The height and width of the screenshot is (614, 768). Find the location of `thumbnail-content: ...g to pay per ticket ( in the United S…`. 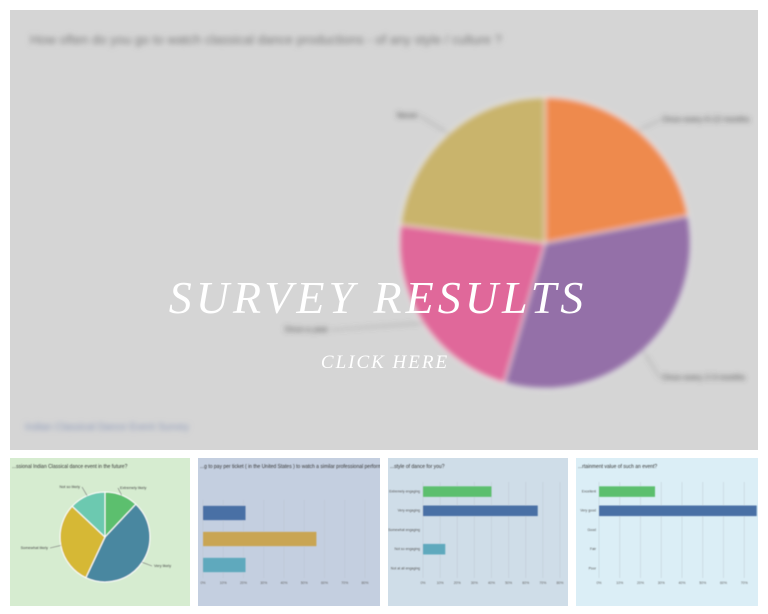

thumbnail-content: ...g to pay per ticket ( in the United S… is located at coordinates (293, 524).